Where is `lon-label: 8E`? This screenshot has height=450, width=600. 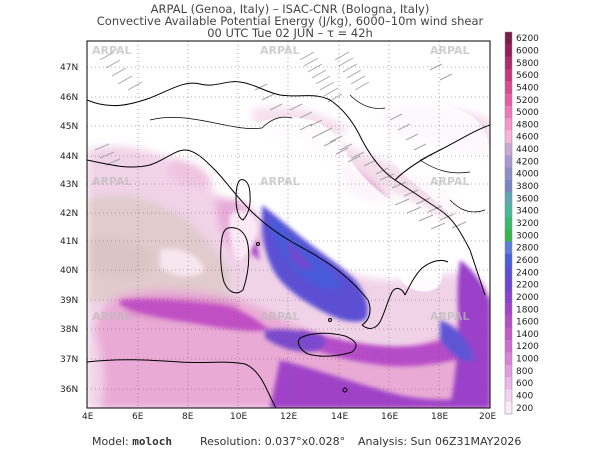 lon-label: 8E is located at coordinates (188, 417).